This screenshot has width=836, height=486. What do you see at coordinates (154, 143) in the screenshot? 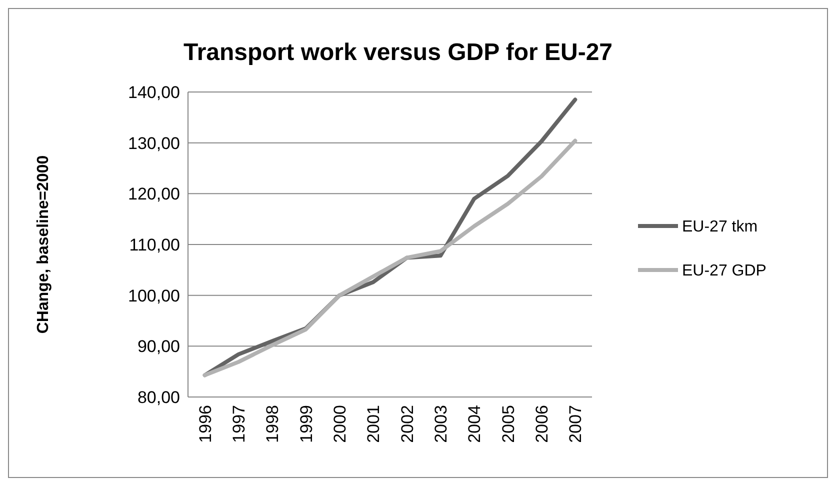
I see `y-tick-label: 130,00` at bounding box center [154, 143].